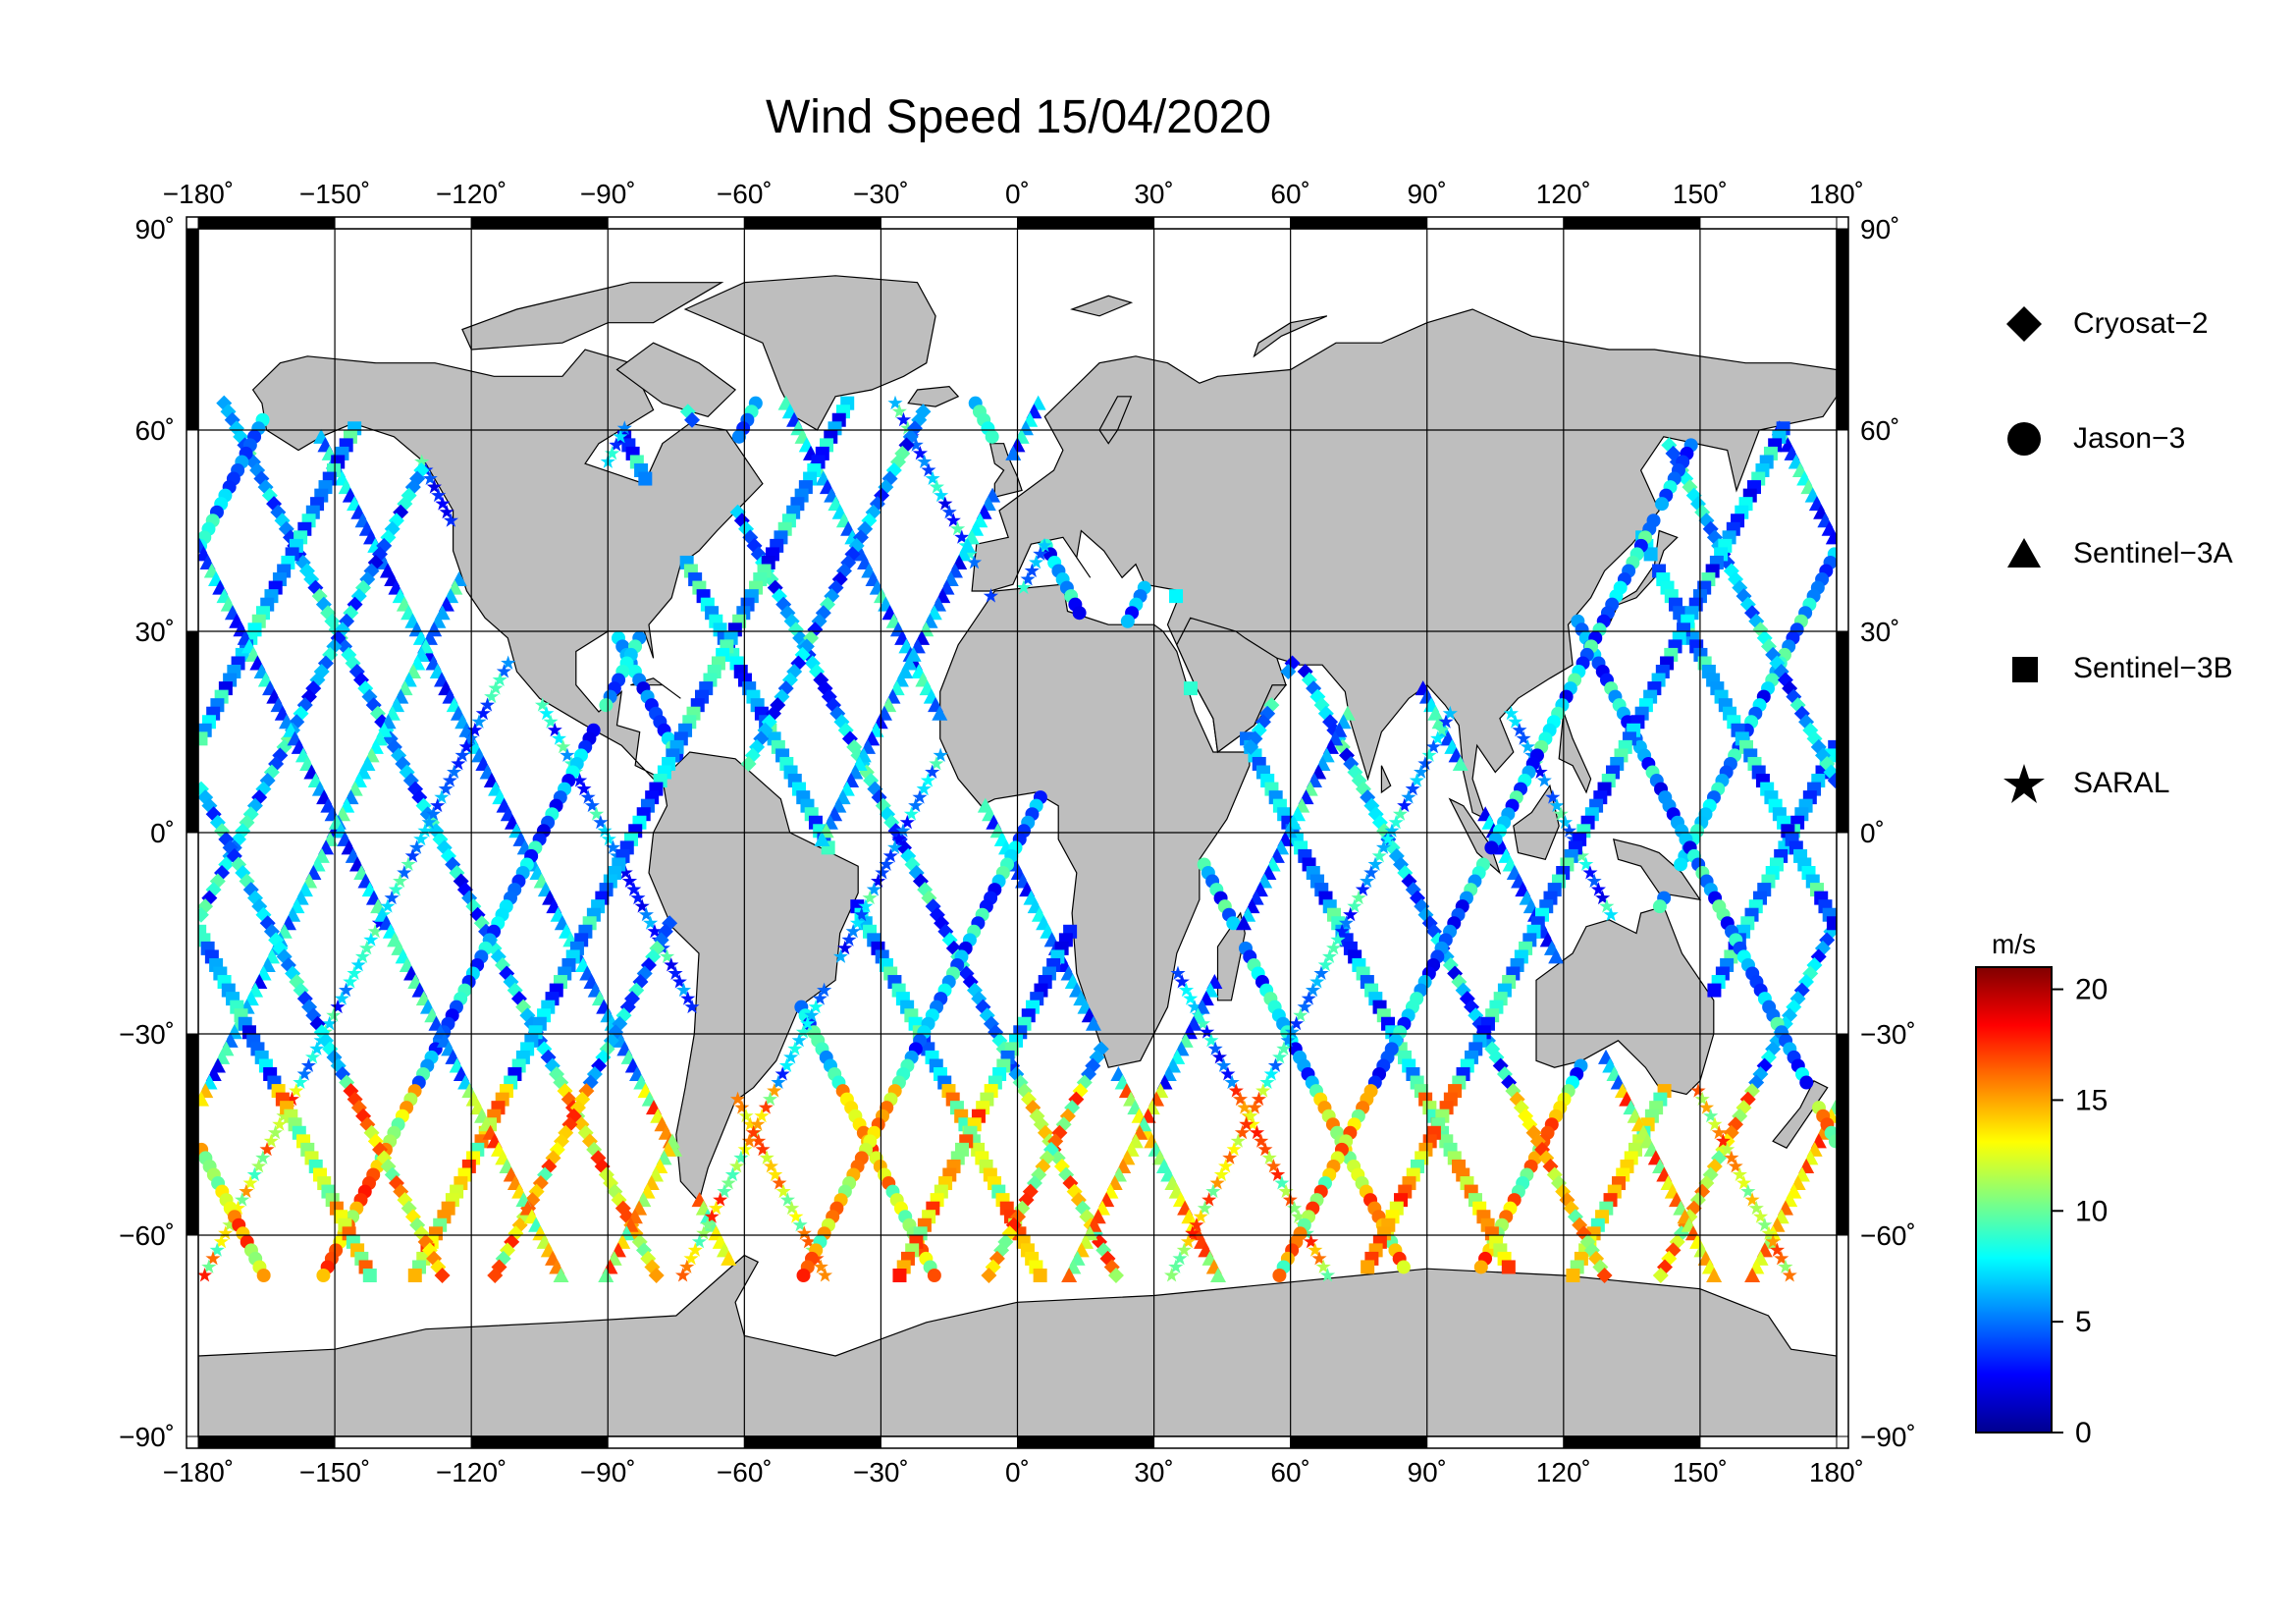  Describe the element at coordinates (1575, 752) in the screenshot. I see `land-philippines` at that location.